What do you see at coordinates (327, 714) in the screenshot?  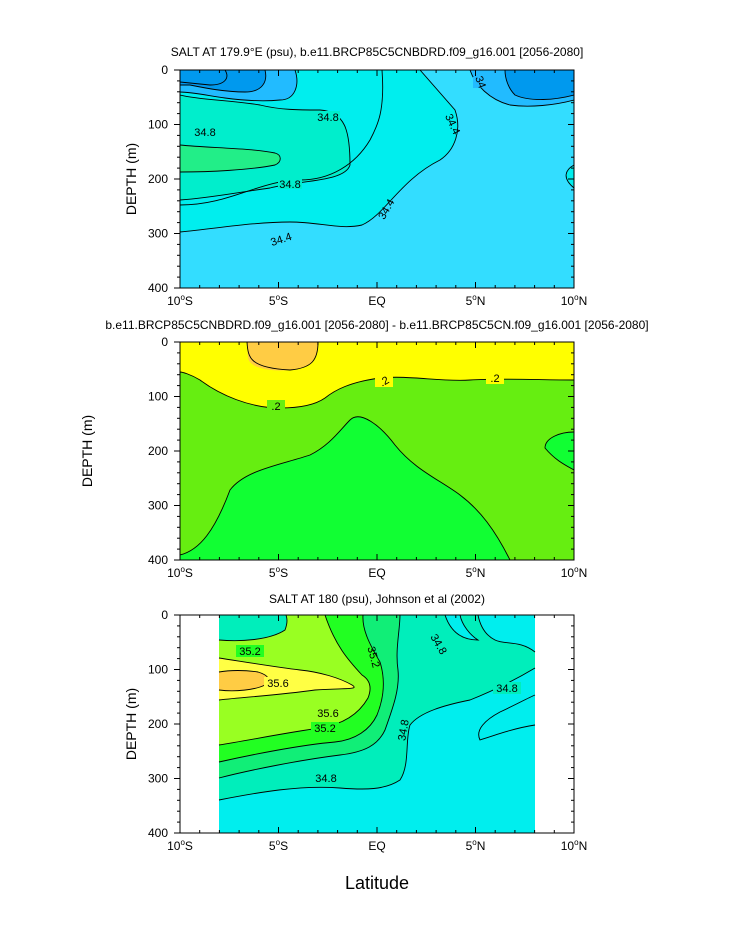 I see `p3-label-c: 35.6` at bounding box center [327, 714].